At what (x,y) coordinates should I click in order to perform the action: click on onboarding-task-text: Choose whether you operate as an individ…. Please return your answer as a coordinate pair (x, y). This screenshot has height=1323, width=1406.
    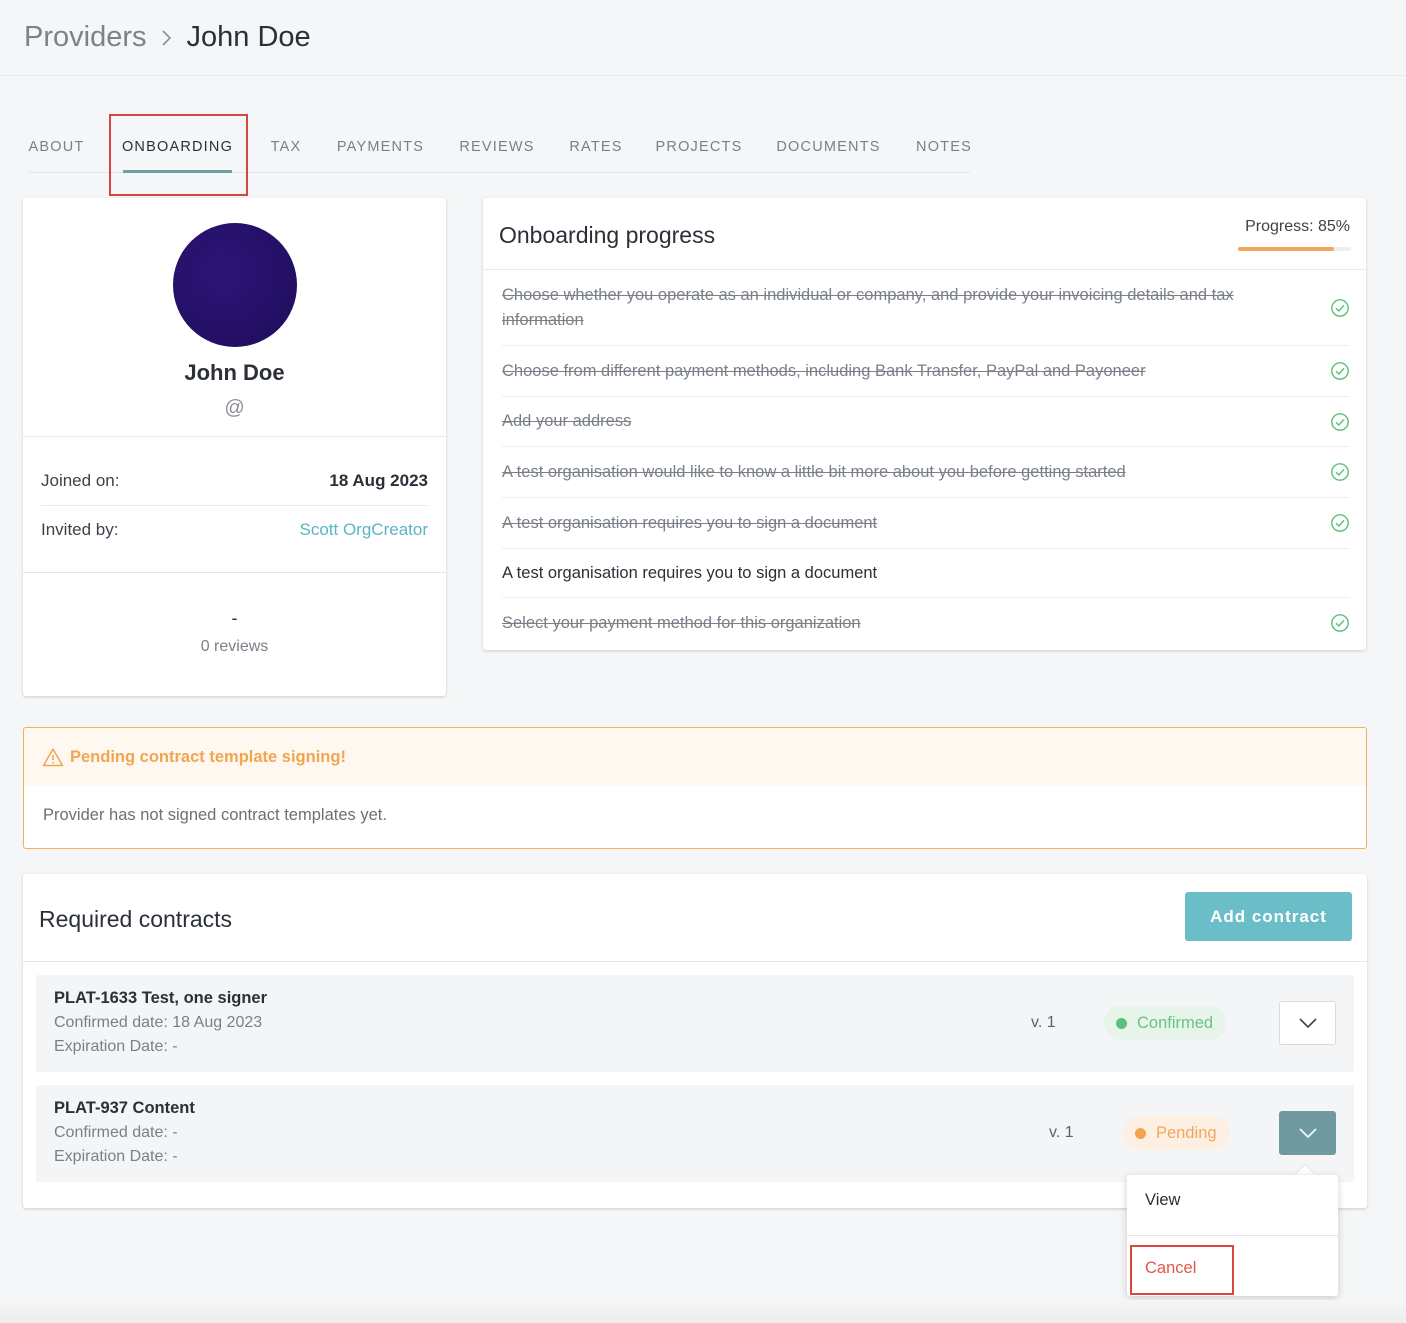
    Looking at the image, I should click on (868, 307).